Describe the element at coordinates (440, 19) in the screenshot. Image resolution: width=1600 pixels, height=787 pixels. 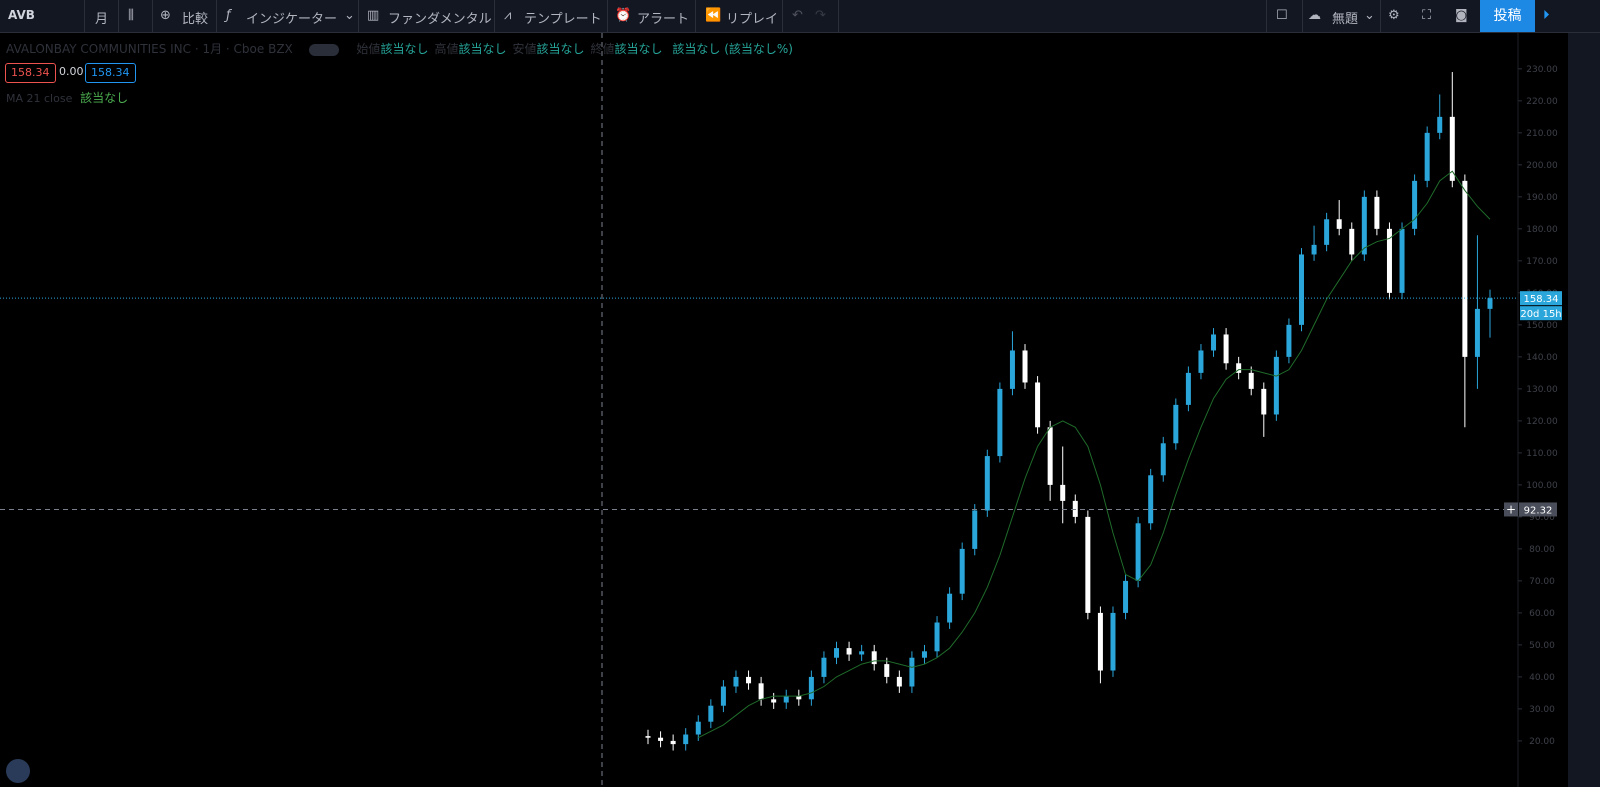
I see `fundamentals: ファンダメンタル` at that location.